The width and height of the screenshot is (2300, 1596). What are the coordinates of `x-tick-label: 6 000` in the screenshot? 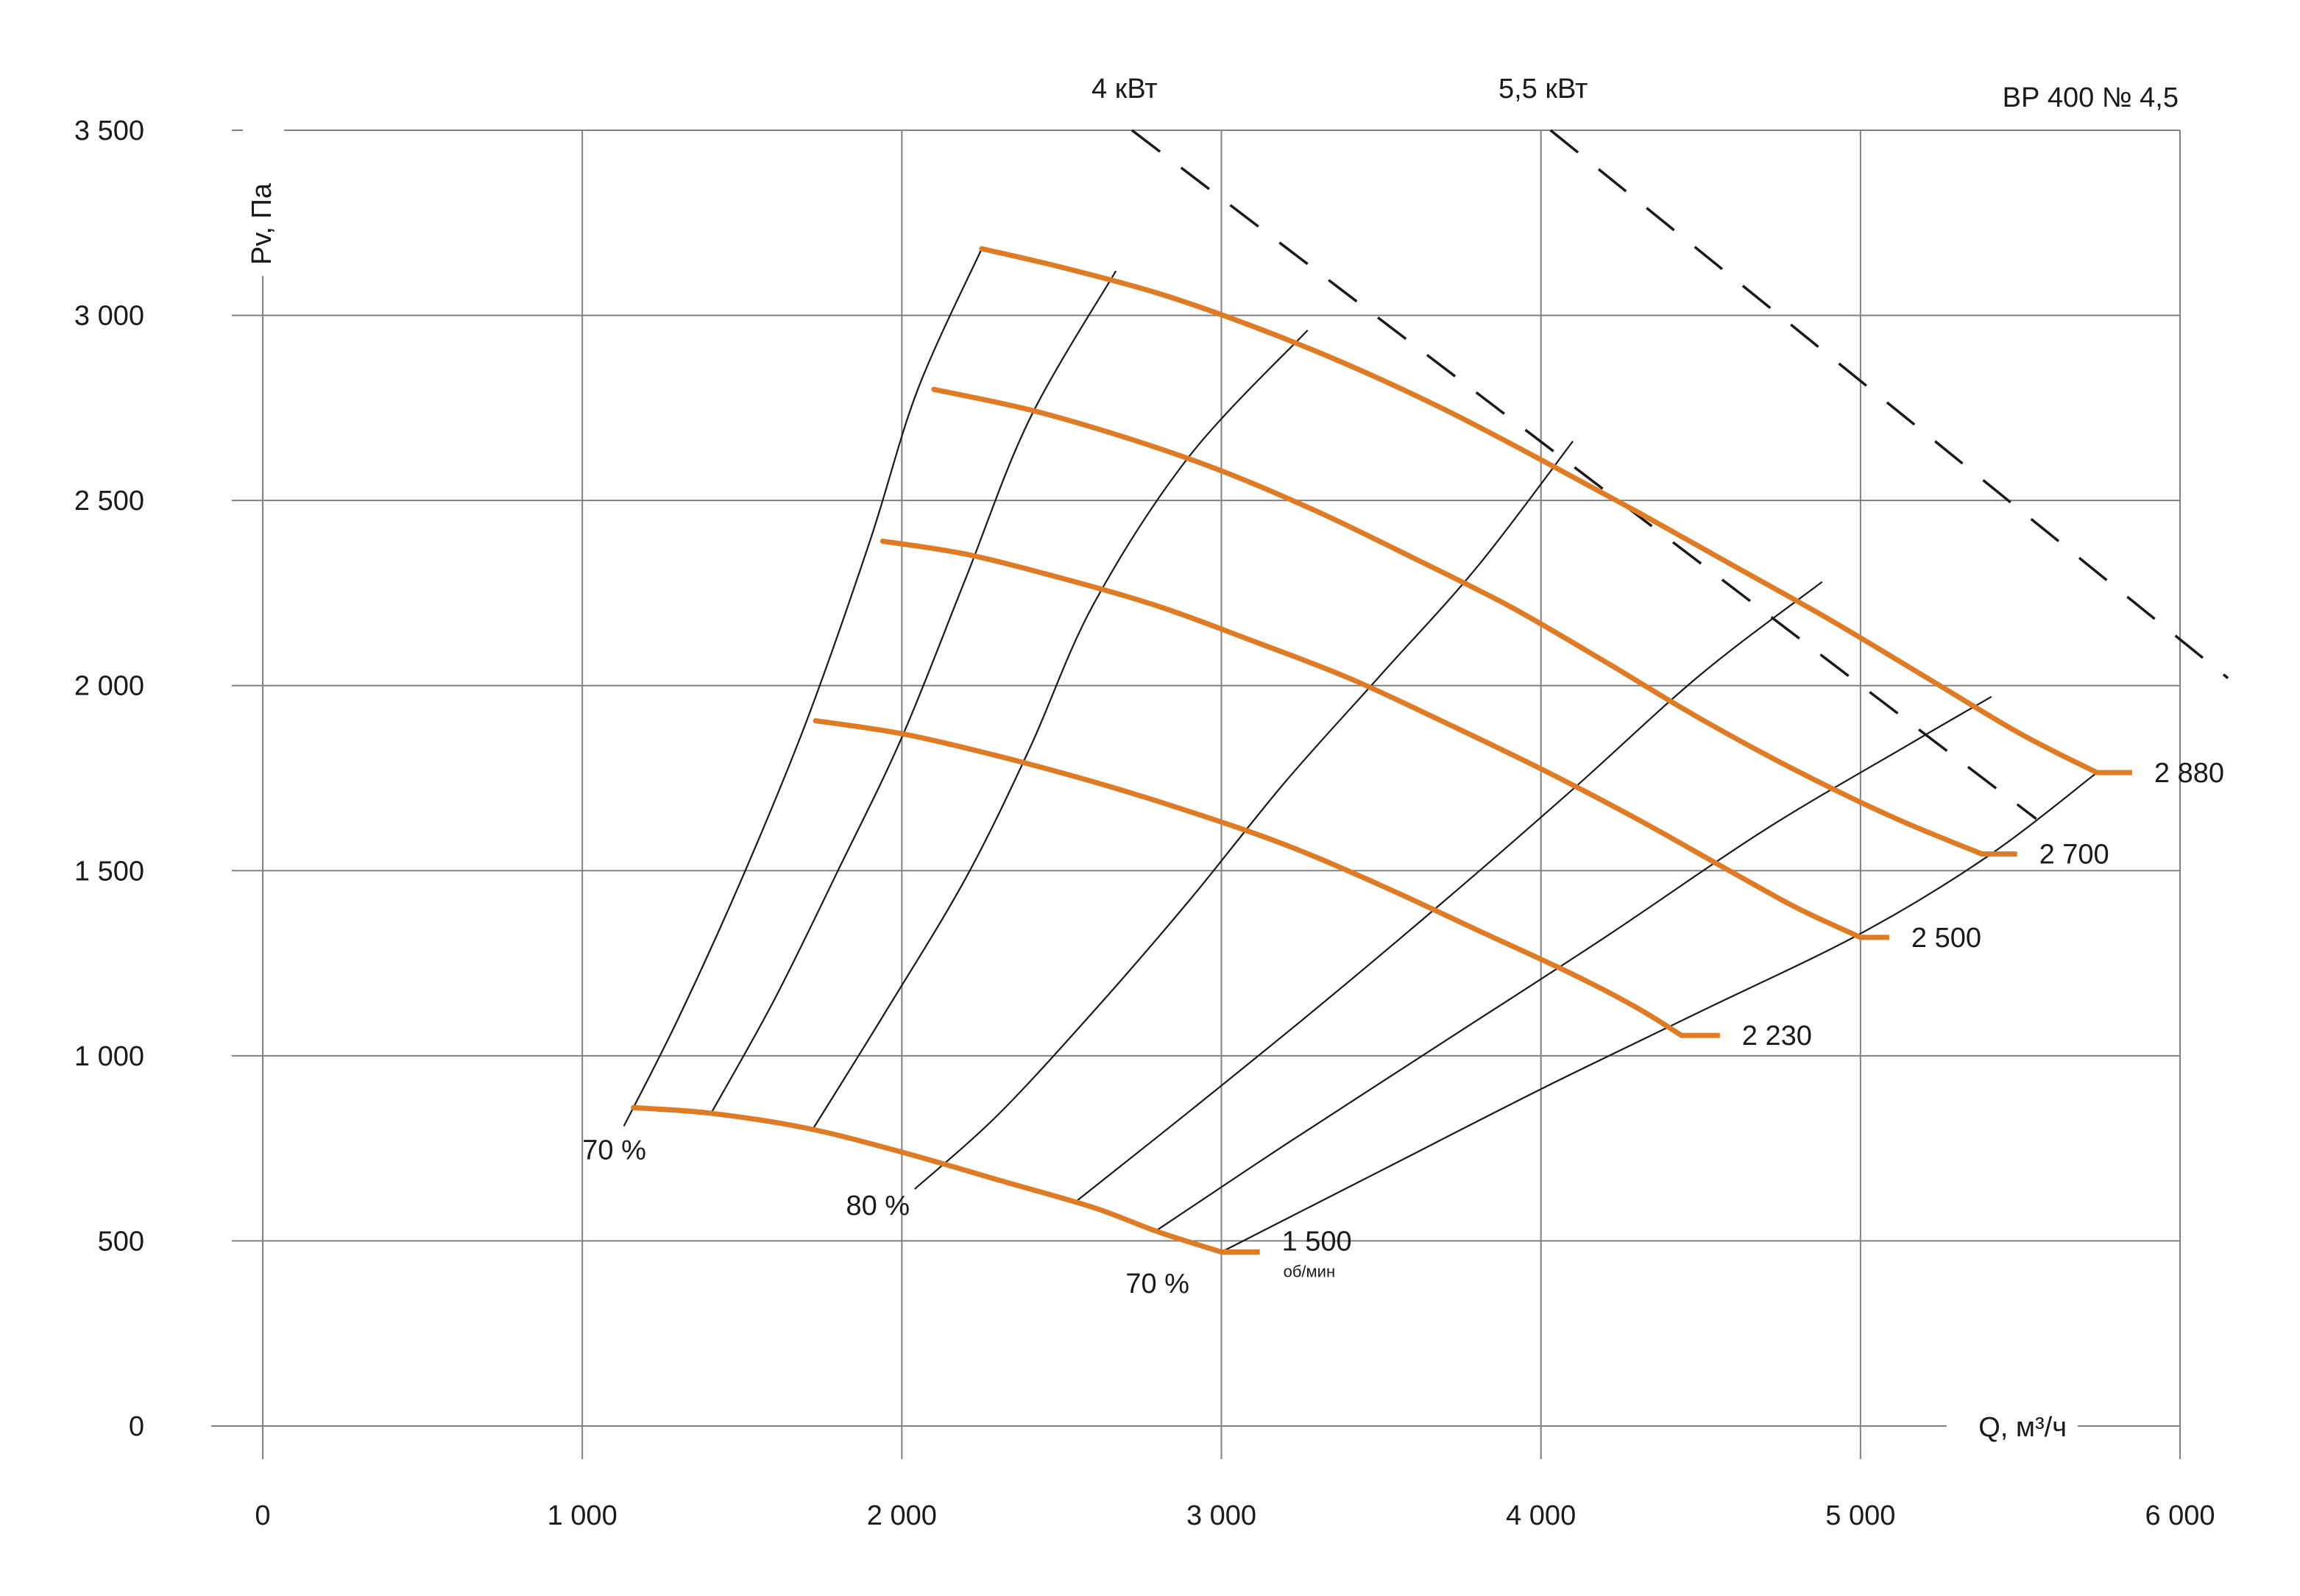 It's located at (2180, 1515).